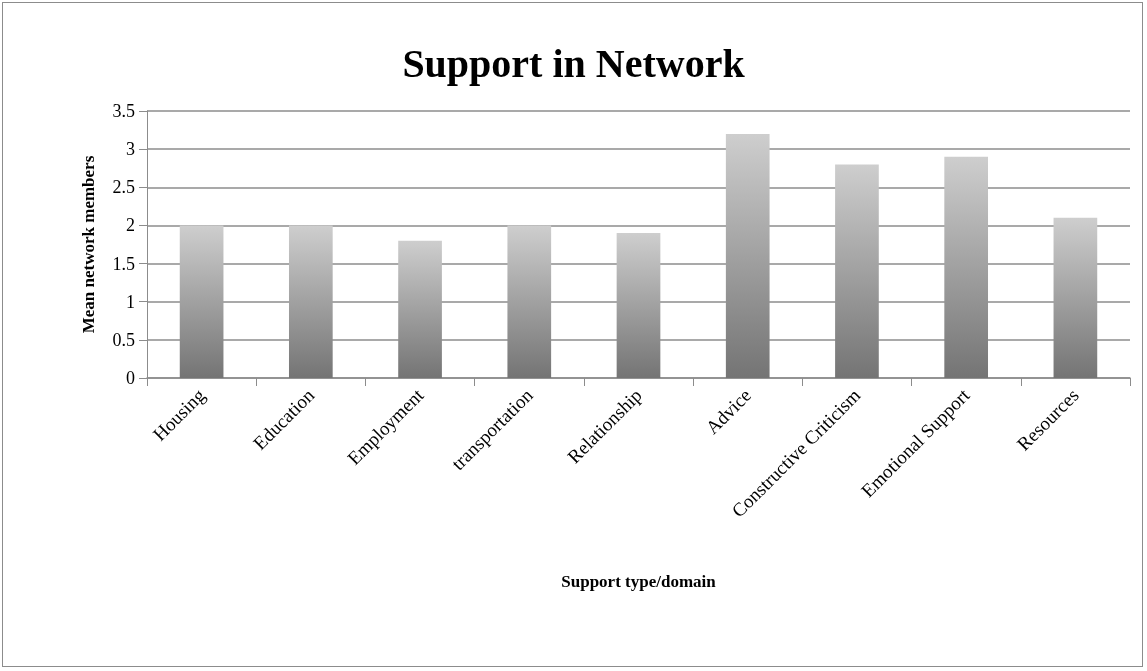 The image size is (1147, 671). Describe the element at coordinates (130, 378) in the screenshot. I see `y-tick-label: 0` at that location.